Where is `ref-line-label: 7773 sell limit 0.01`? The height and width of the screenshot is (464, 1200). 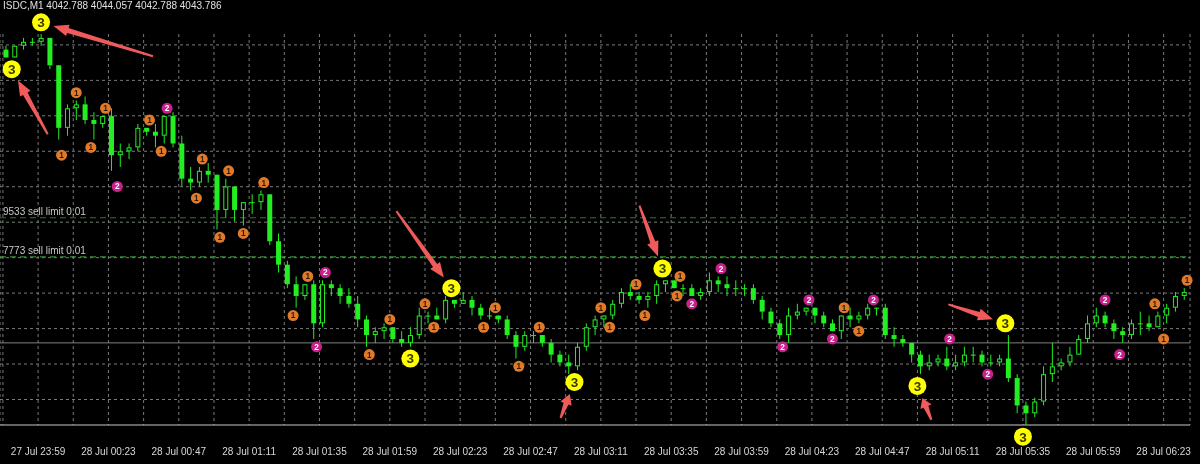
ref-line-label: 7773 sell limit 0.01 is located at coordinates (45, 250).